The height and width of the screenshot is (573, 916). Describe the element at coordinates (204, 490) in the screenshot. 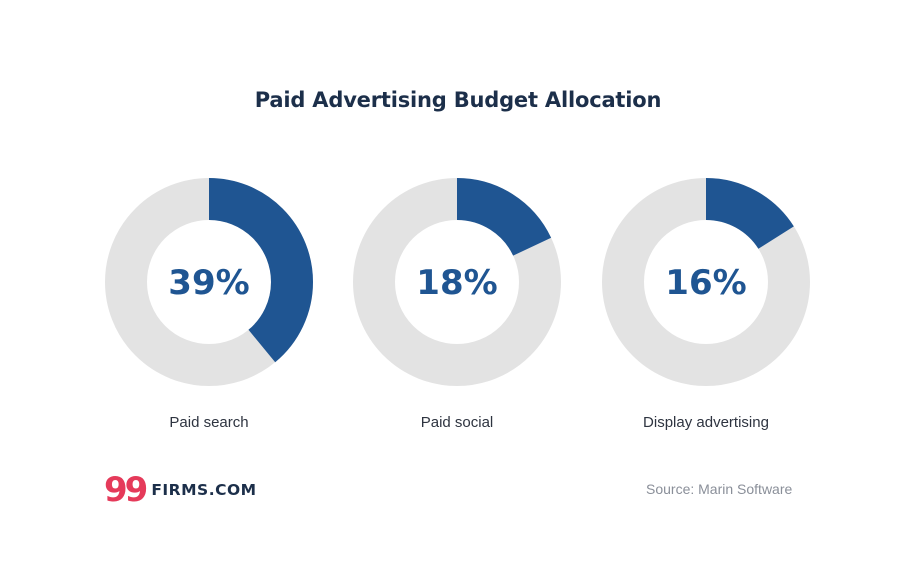

I see `logo-text: FIRMS.COM` at that location.